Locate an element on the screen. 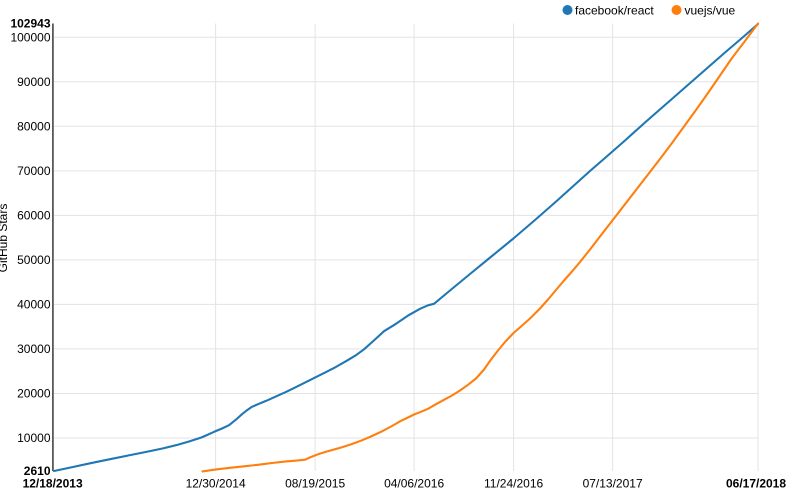  svg-text: 04/06/2016 is located at coordinates (414, 484).